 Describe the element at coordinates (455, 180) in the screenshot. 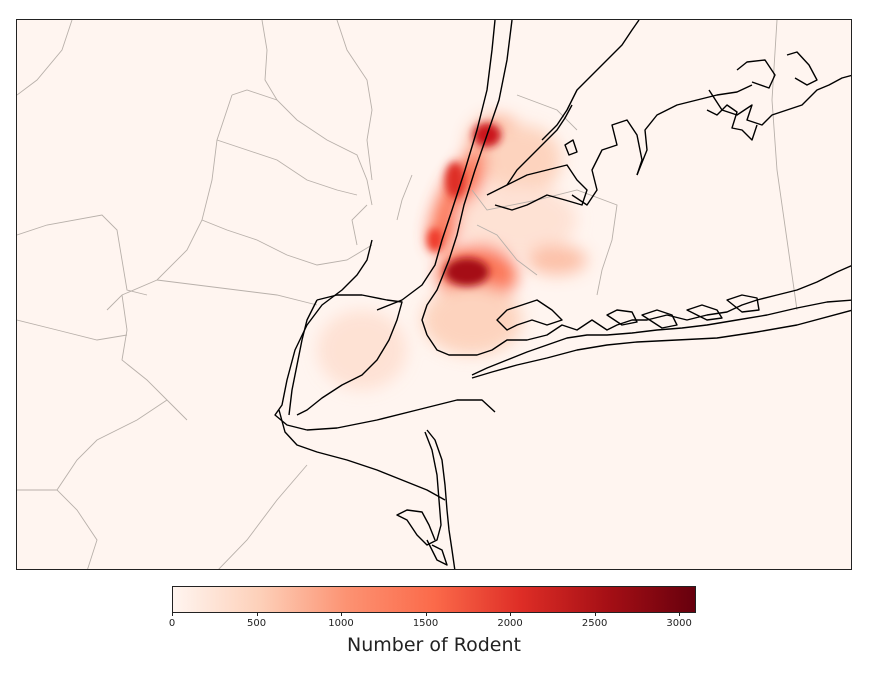

I see `heat-peak-manhattan-mid` at that location.